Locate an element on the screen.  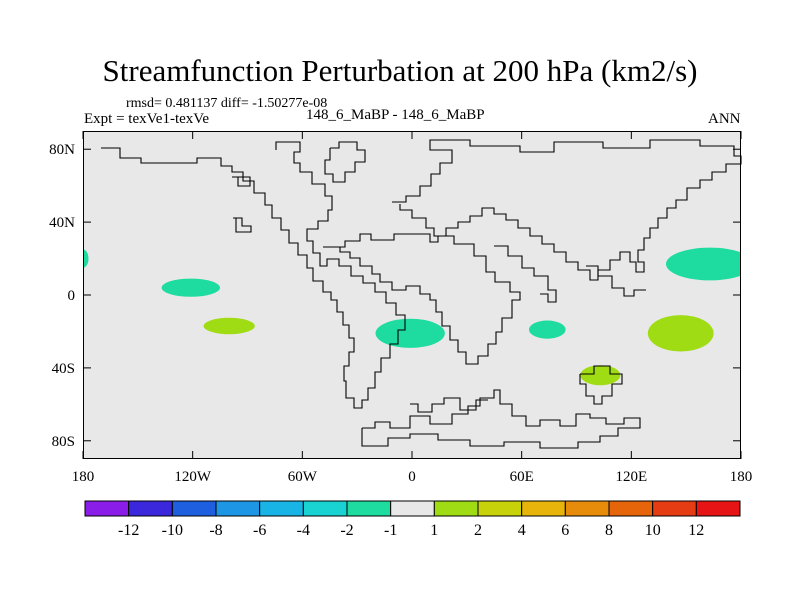
colorbar-label: 1 is located at coordinates (434, 530).